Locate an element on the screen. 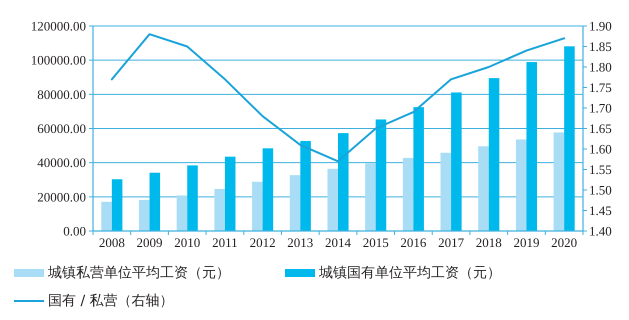 This screenshot has width=629, height=320. y2-tick-label: 1.85 is located at coordinates (600, 46).